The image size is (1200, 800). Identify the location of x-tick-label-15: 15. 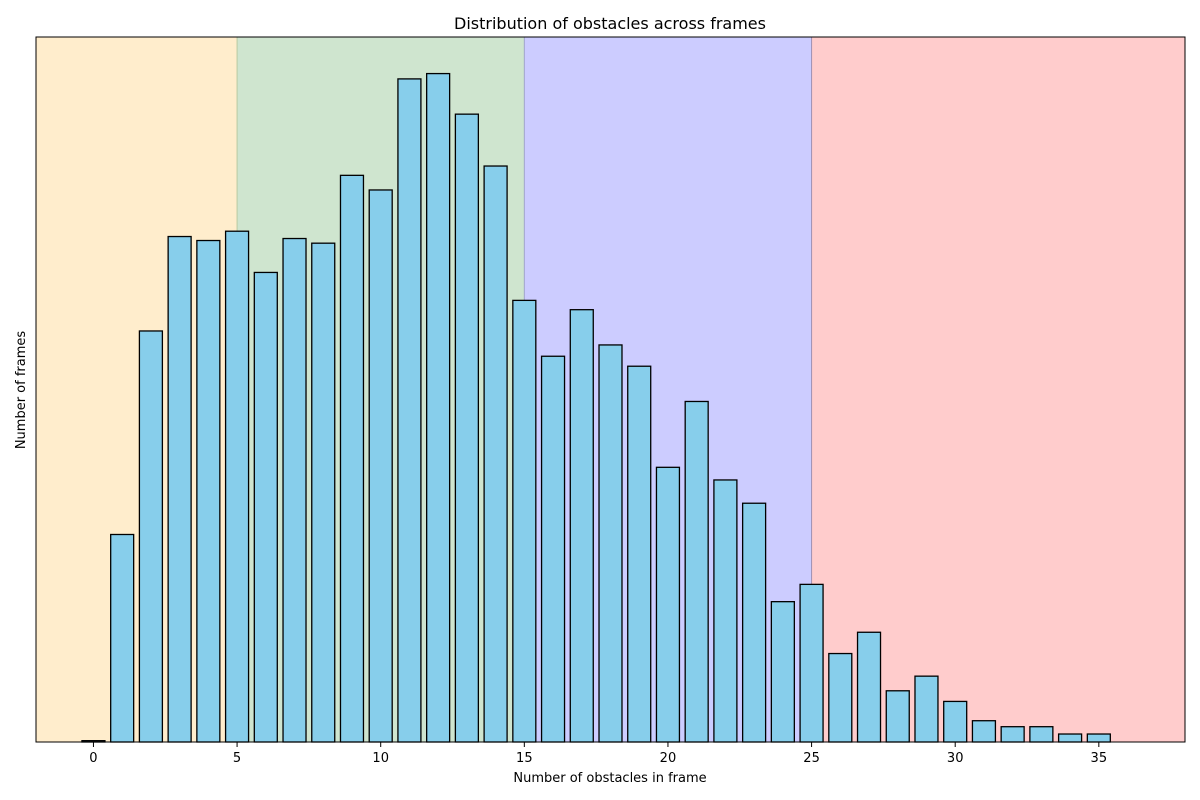
(524, 758).